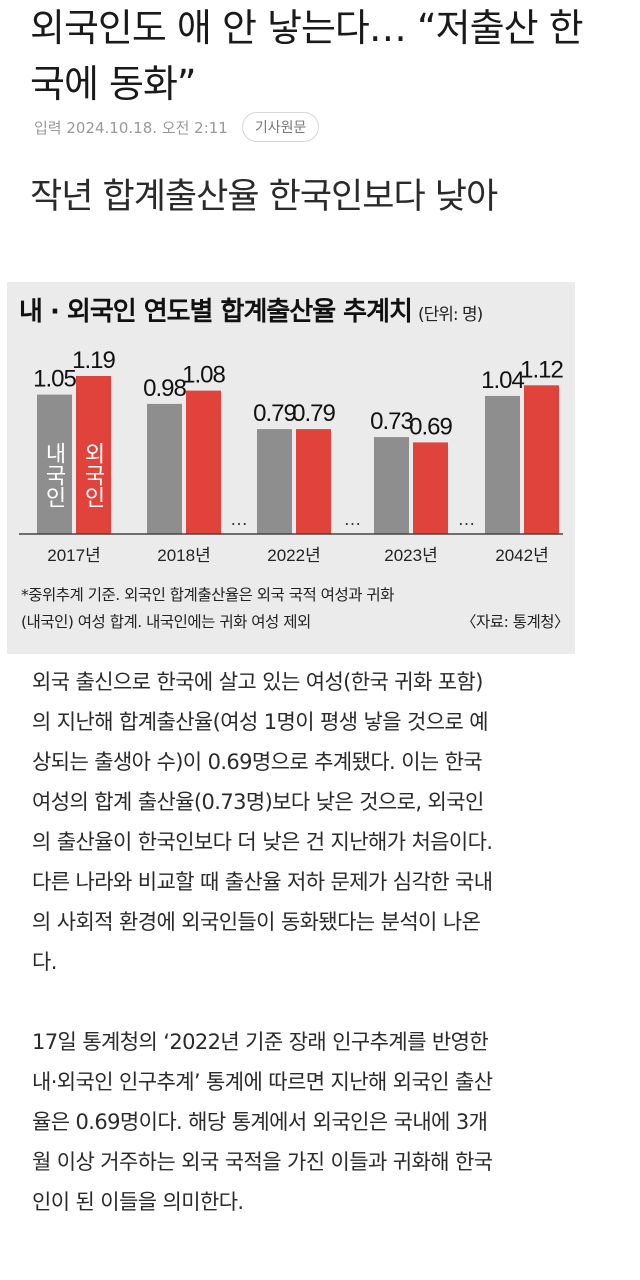  Describe the element at coordinates (262, 1082) in the screenshot. I see `body-line: 내·외국인 인구추계’ 통계에 따르면 지난해 외국인 출산` at that location.